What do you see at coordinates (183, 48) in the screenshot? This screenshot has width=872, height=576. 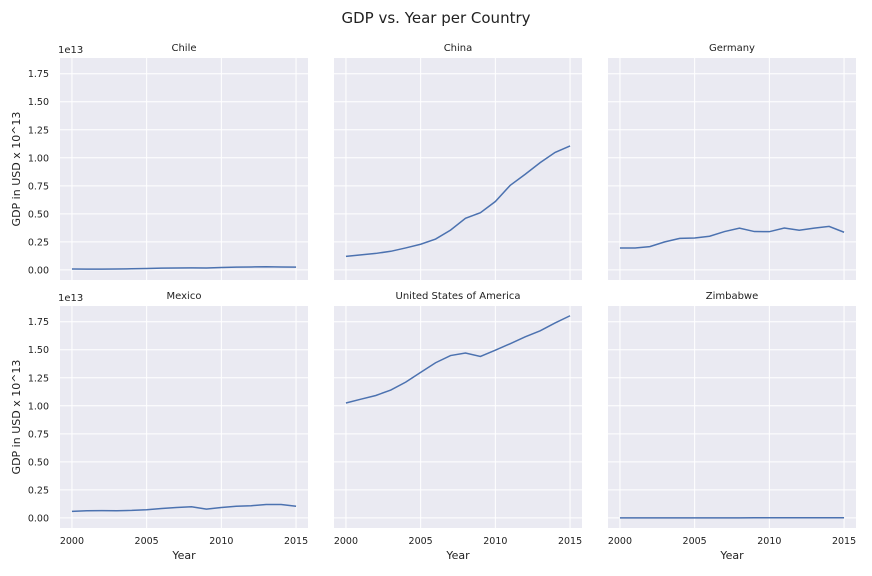 I see `panel-title: Chile` at bounding box center [183, 48].